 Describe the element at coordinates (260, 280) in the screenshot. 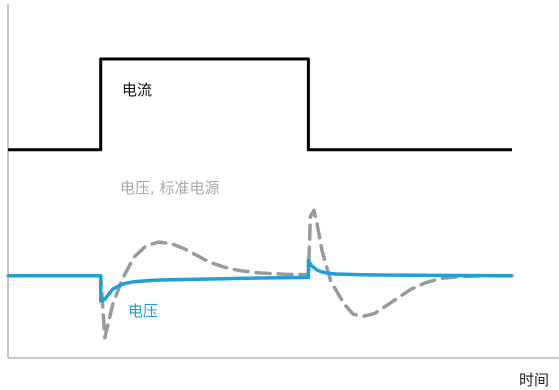

I see `voltage-line` at that location.